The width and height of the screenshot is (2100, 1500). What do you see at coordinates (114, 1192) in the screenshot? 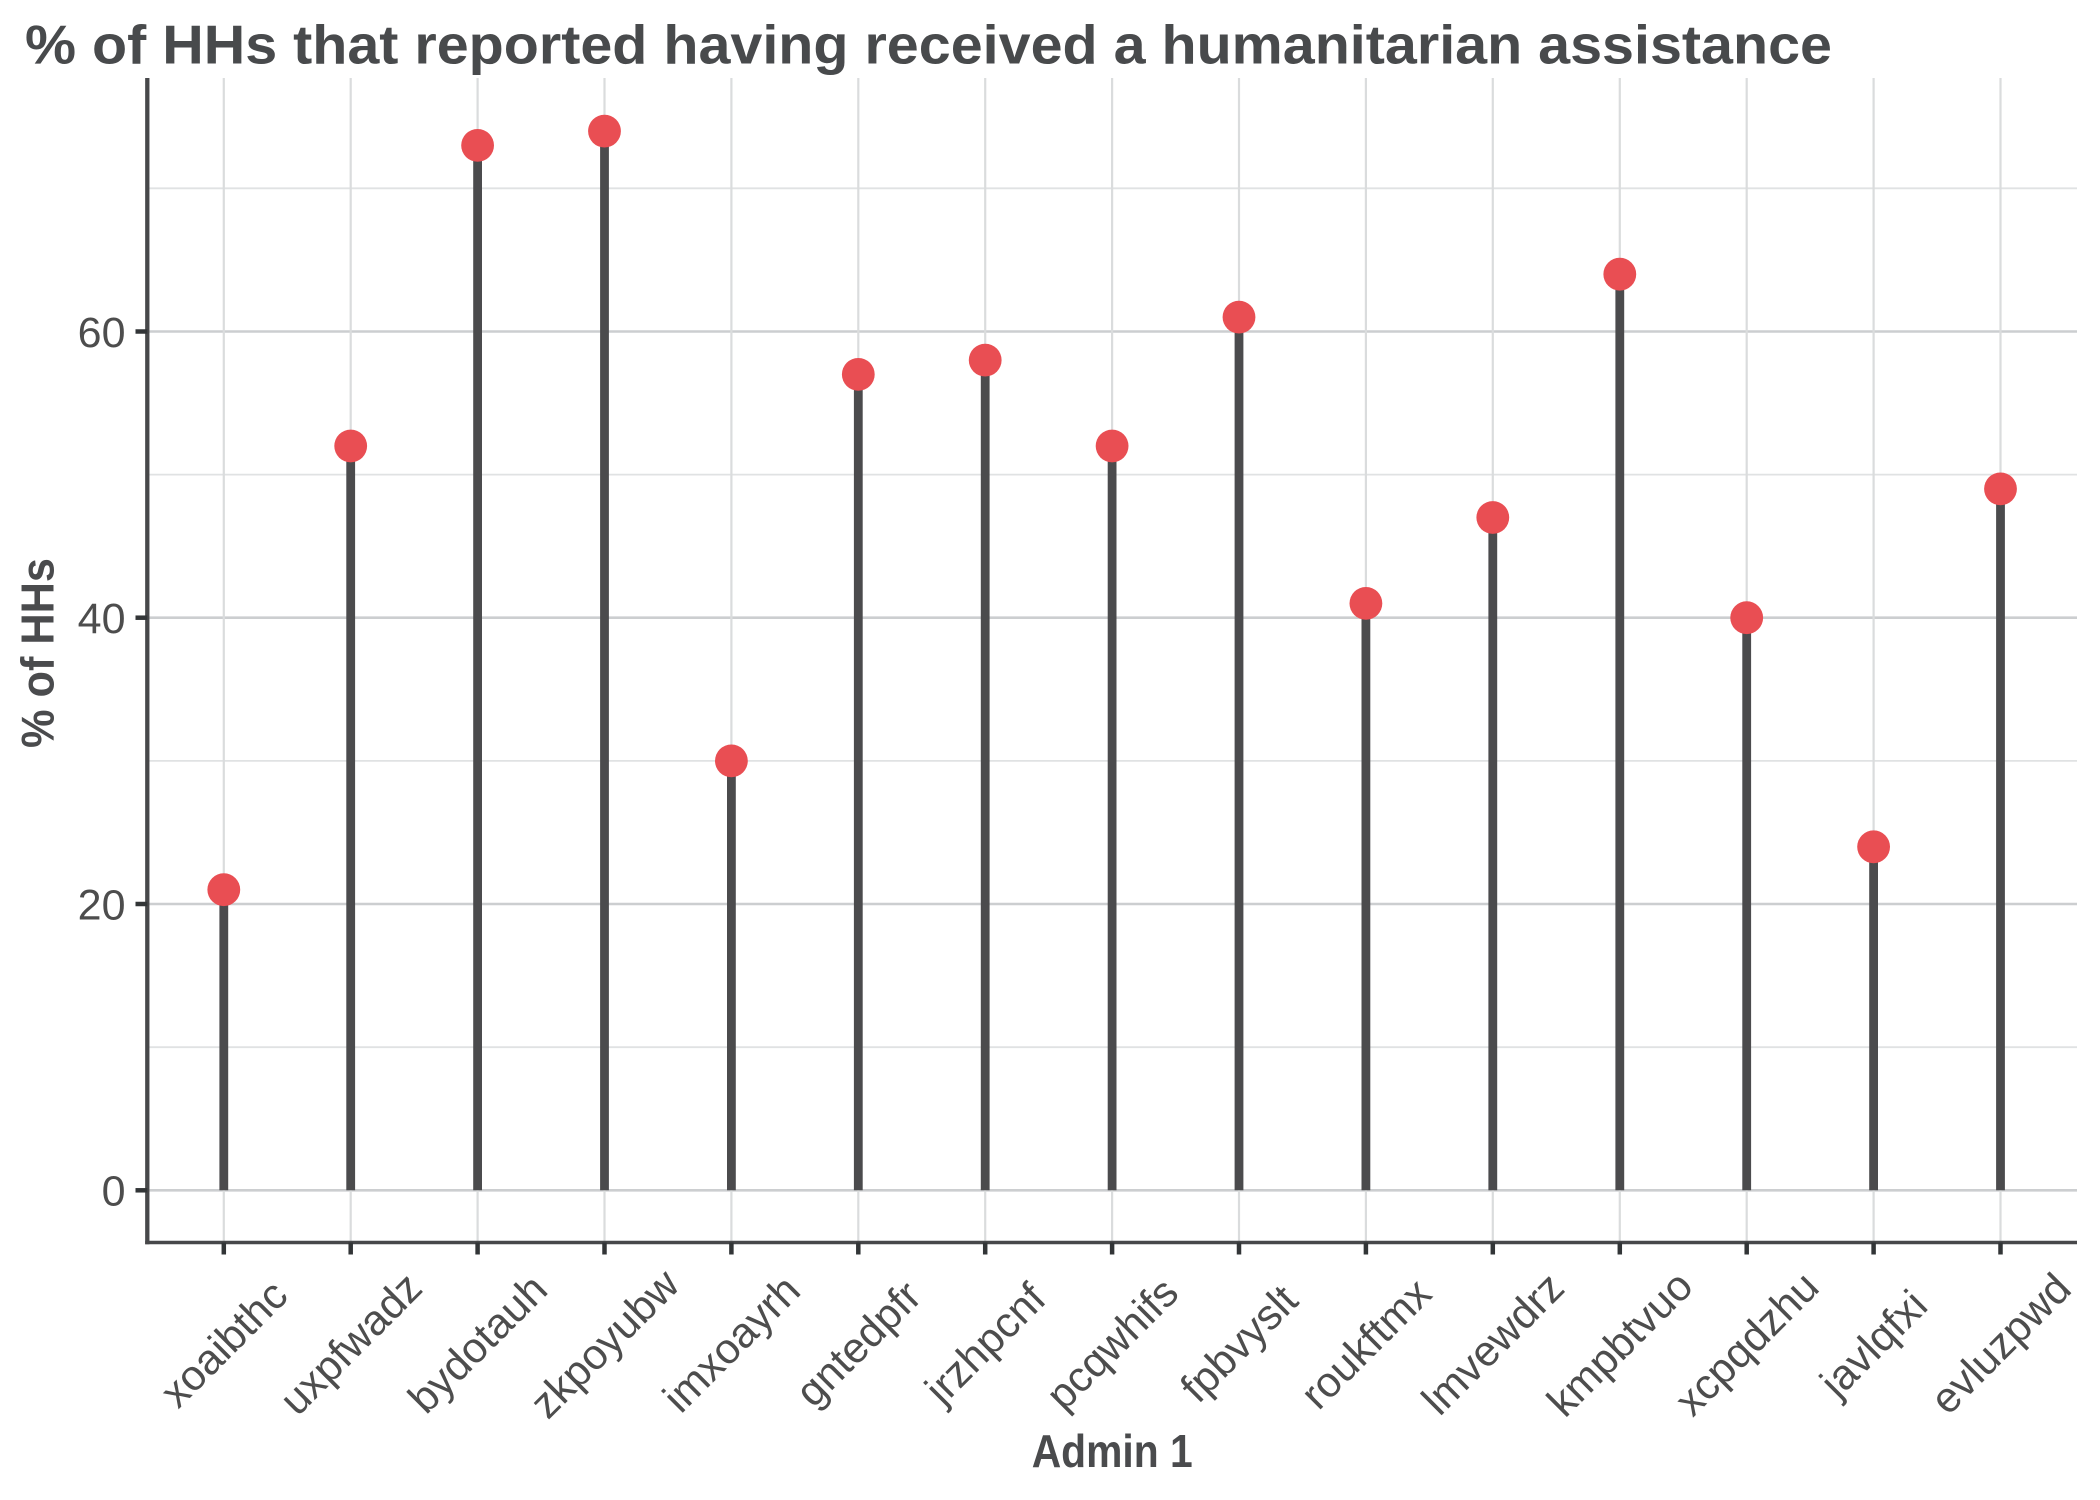
I see `svg-text: 0` at bounding box center [114, 1192].